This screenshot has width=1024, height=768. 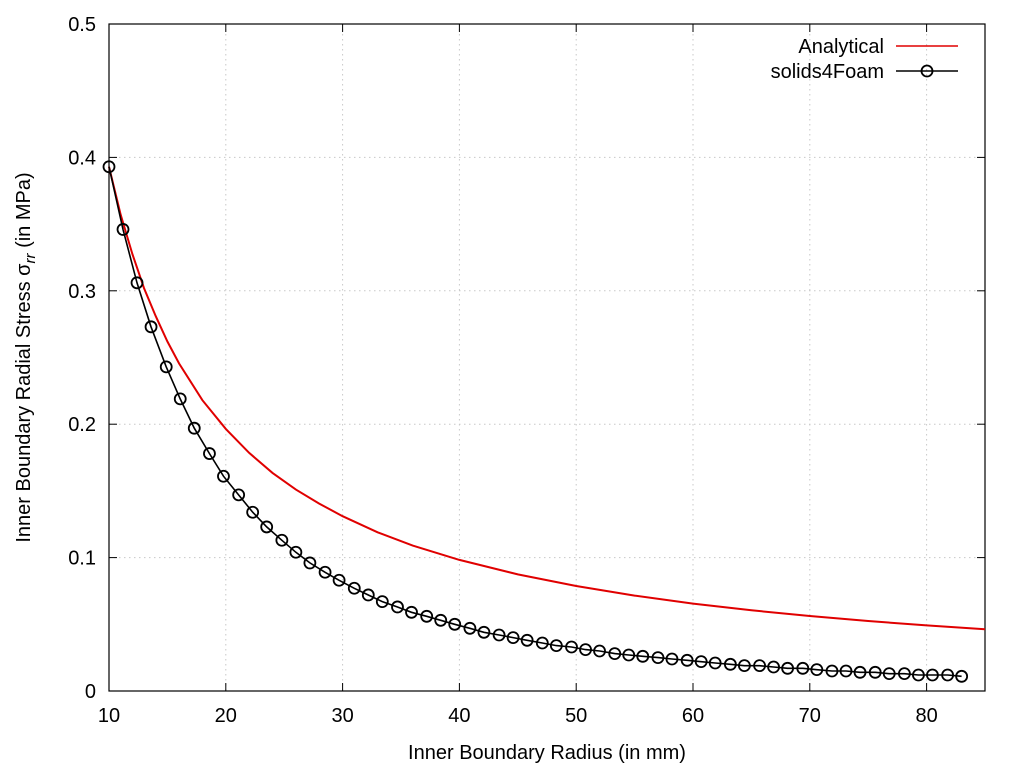 What do you see at coordinates (82, 559) in the screenshot?
I see `y-tick-label: 0.1` at bounding box center [82, 559].